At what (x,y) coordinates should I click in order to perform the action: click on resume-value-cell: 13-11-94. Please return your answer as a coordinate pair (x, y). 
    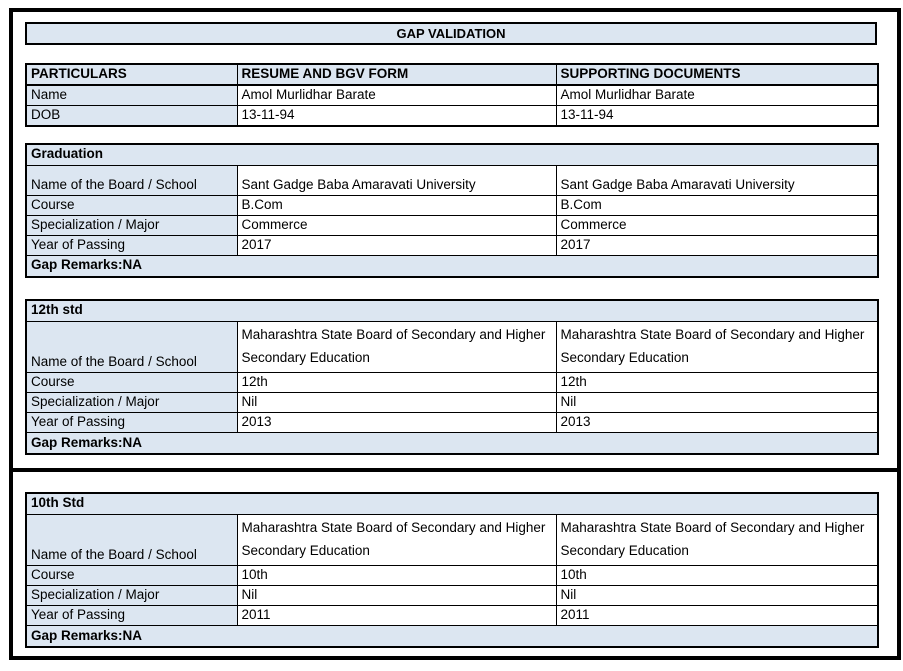
    Looking at the image, I should click on (396, 116).